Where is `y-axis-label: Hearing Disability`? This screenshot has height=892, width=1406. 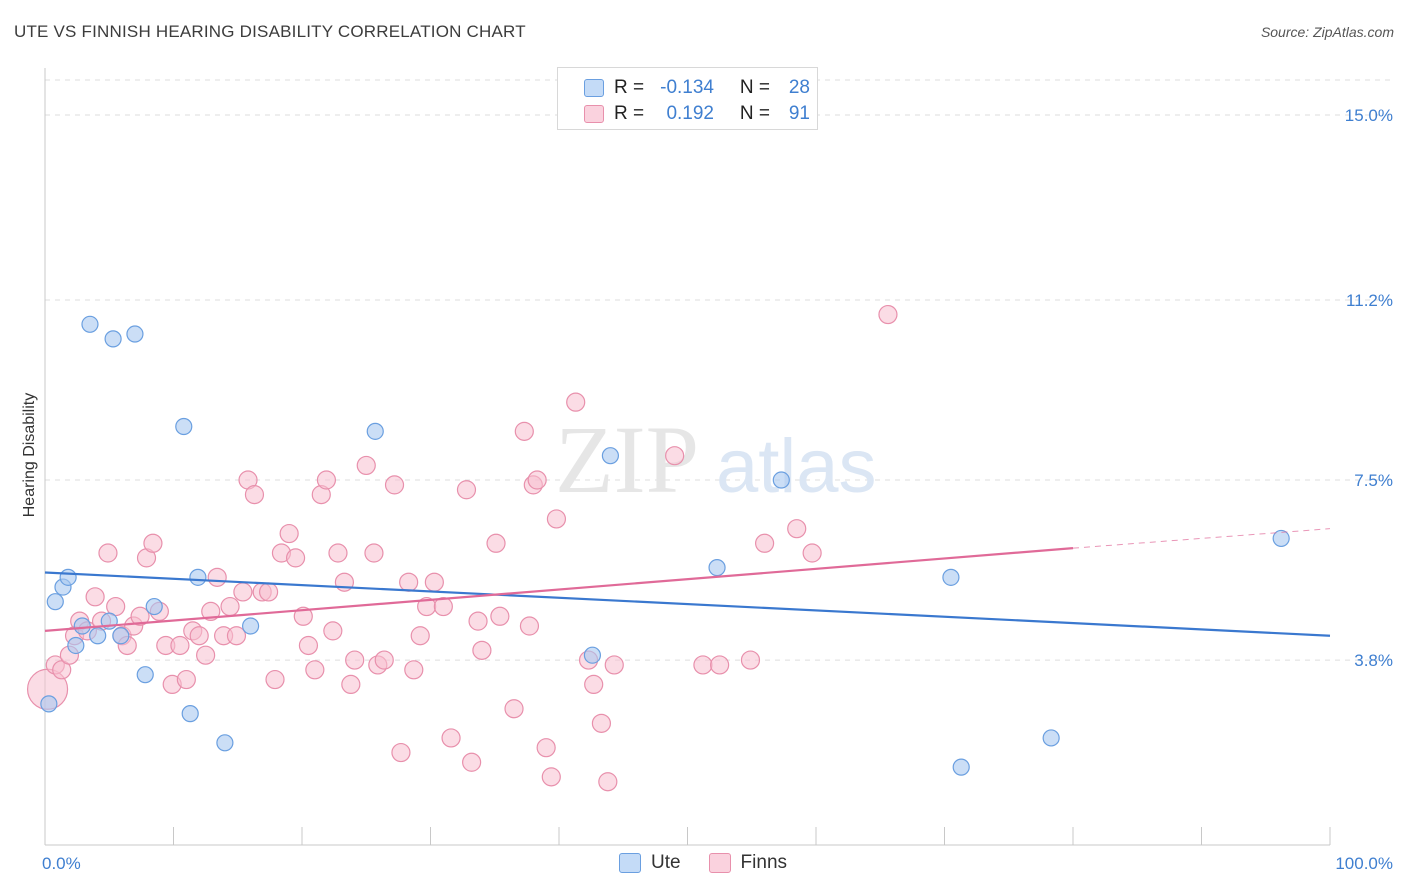 y-axis-label: Hearing Disability is located at coordinates (29, 455).